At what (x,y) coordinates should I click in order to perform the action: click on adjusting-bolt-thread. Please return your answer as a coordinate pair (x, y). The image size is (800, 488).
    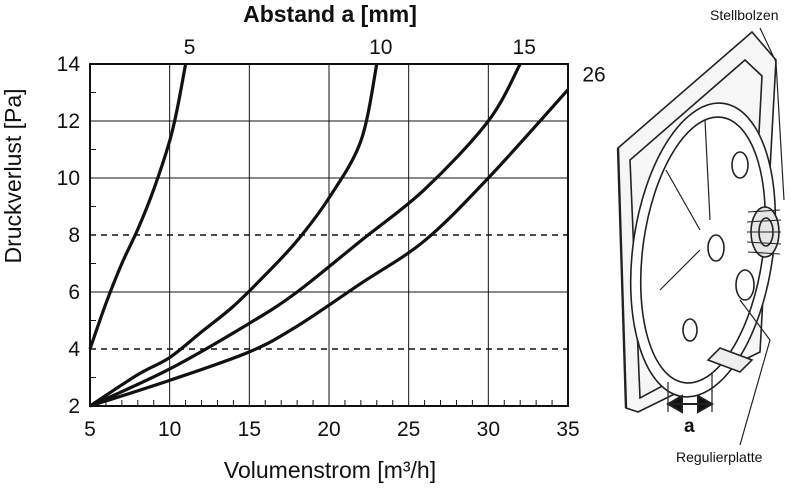
    Looking at the image, I should click on (764, 232).